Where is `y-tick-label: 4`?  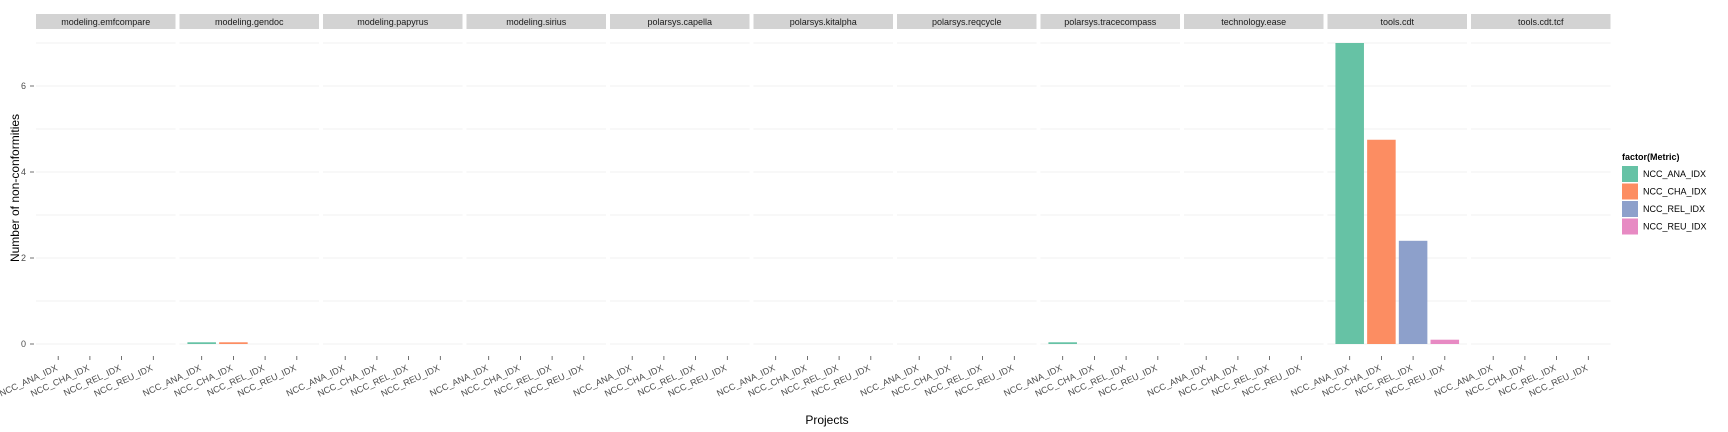
y-tick-label: 4 is located at coordinates (23, 172).